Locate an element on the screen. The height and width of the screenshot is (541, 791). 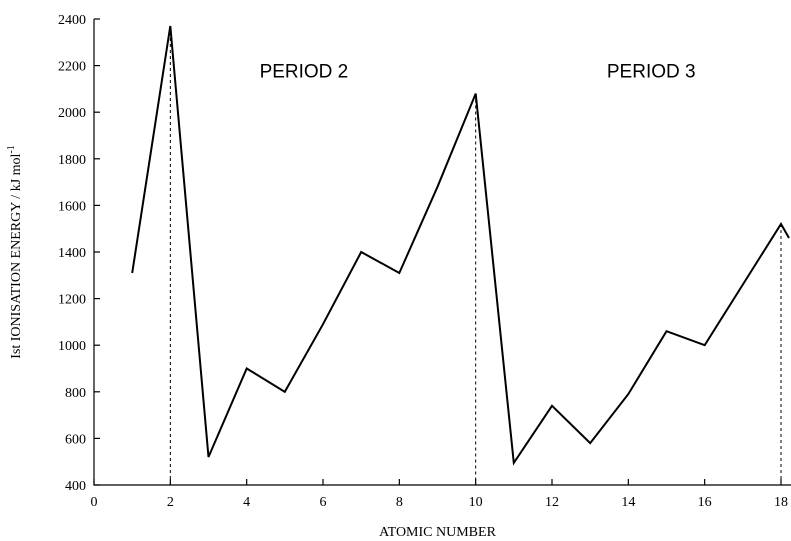
y-axis-title-superscript: -1 is located at coordinates (11, 149).